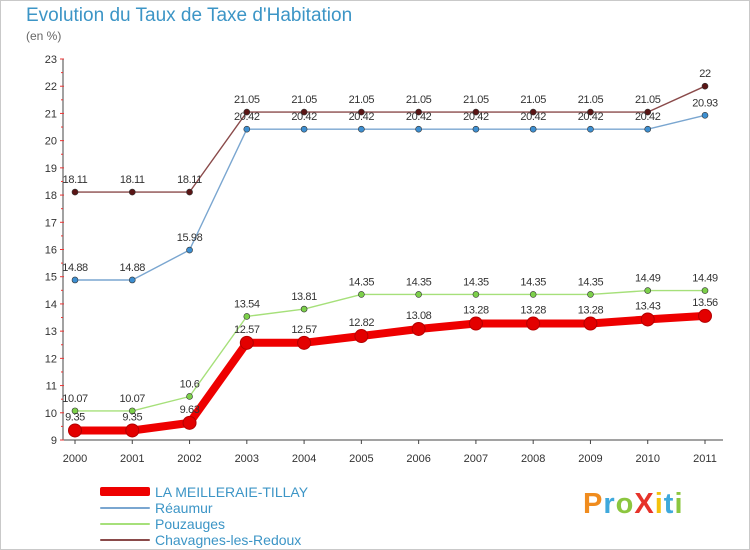 This screenshot has height=550, width=750. Describe the element at coordinates (51, 223) in the screenshot. I see `y-tick-label: 17` at that location.